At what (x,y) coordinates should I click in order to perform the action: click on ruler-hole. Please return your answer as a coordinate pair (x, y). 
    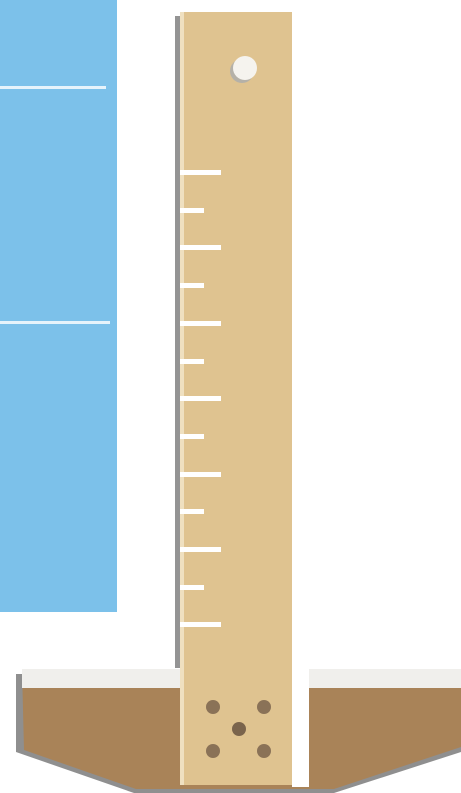
    Looking at the image, I should click on (245, 68).